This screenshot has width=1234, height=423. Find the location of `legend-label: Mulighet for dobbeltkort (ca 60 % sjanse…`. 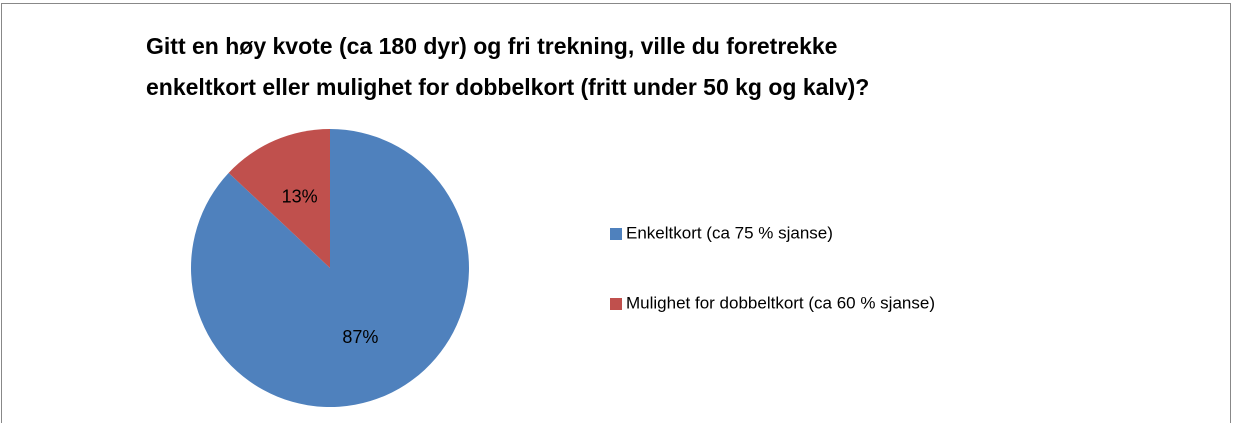

legend-label: Mulighet for dobbeltkort (ca 60 % sjanse… is located at coordinates (780, 302).